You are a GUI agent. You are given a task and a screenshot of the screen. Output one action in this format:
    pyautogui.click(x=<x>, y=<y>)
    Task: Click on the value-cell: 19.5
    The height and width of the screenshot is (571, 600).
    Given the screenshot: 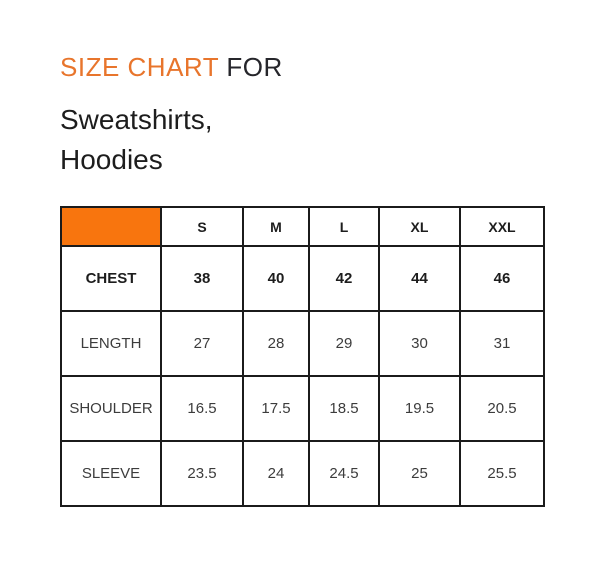 What is the action you would take?
    pyautogui.click(x=419, y=408)
    